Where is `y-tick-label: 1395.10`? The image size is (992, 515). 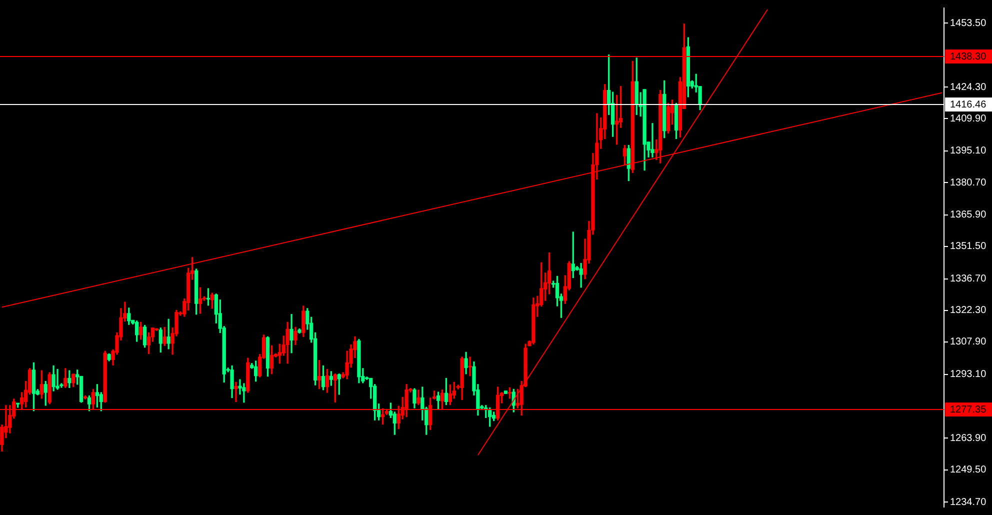 y-tick-label: 1395.10 is located at coordinates (968, 151).